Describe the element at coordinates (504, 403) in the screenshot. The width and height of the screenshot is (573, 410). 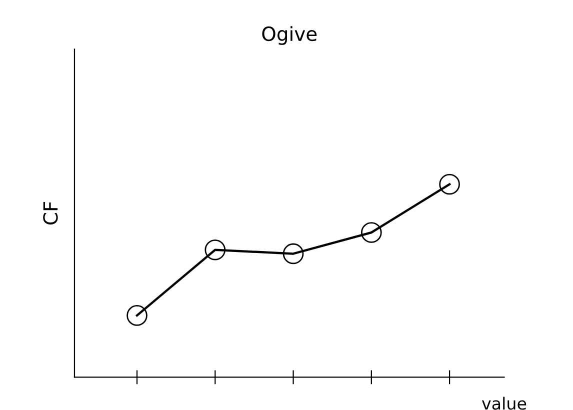
I see `x-axis-title: value` at that location.